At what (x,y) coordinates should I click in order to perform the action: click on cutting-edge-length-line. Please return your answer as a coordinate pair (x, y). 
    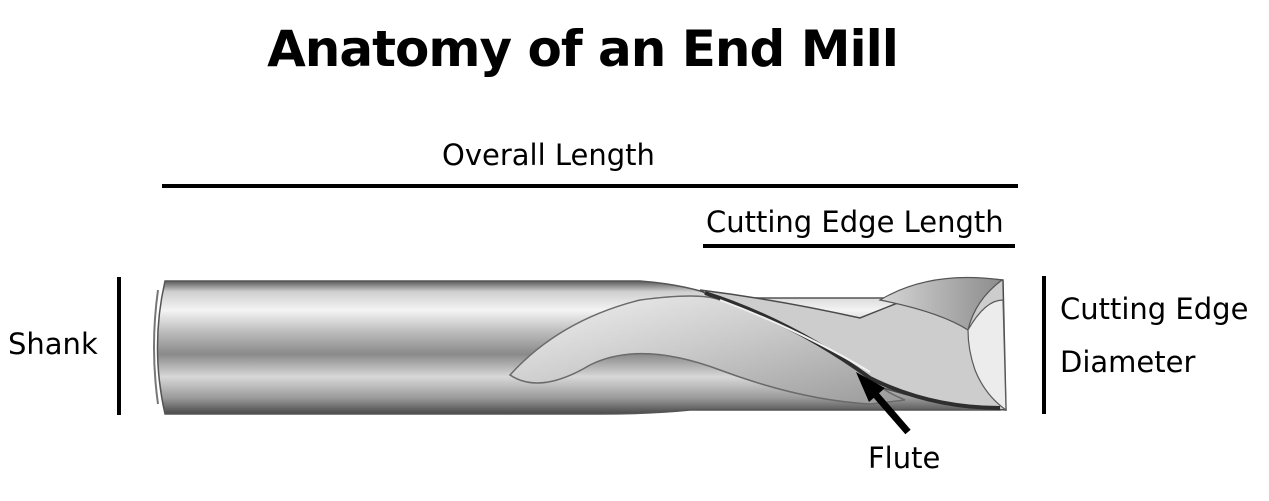
    Looking at the image, I should click on (859, 246).